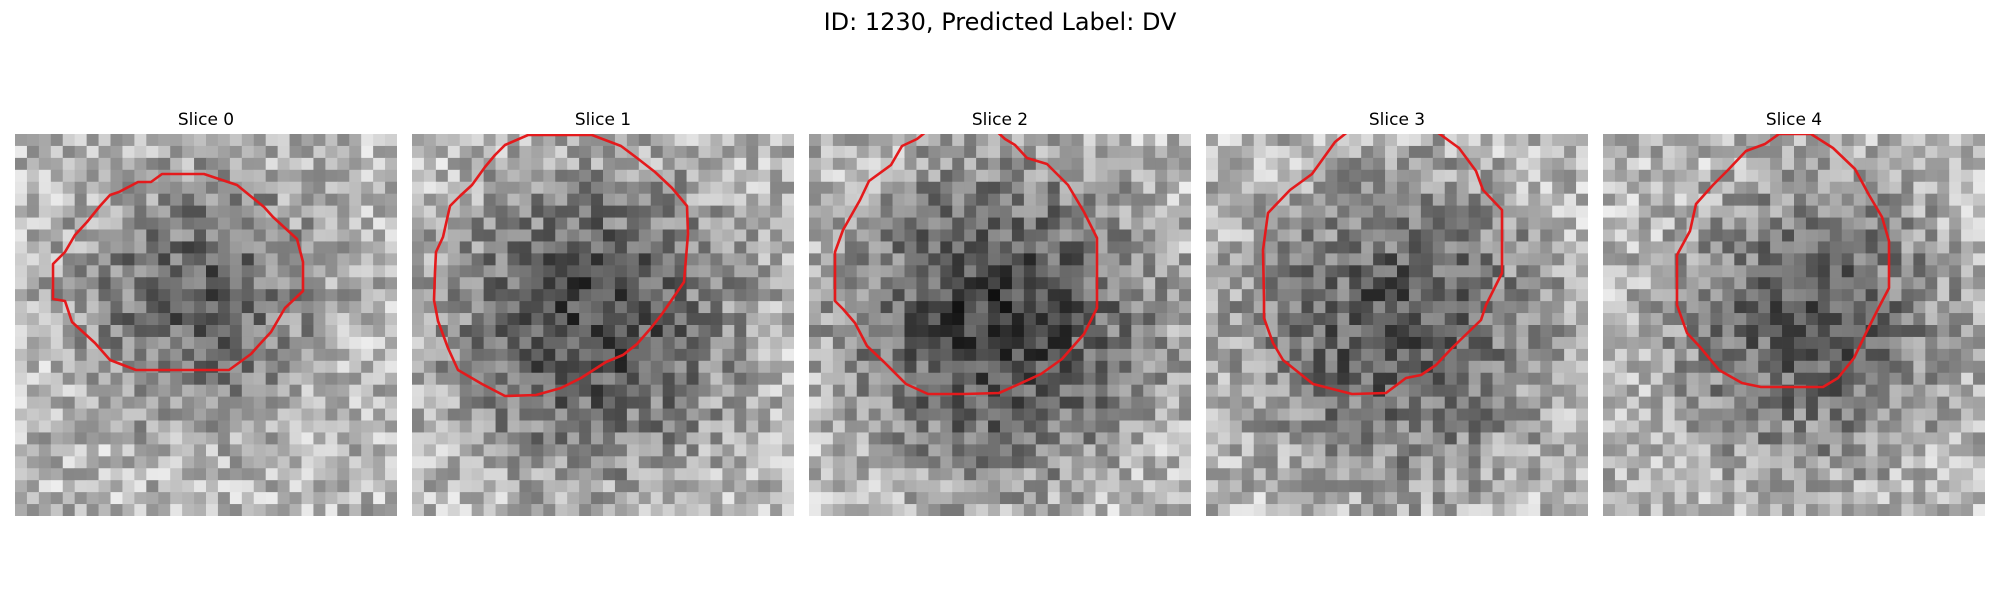 The width and height of the screenshot is (2000, 600). Describe the element at coordinates (1000, 22) in the screenshot. I see `figure-title: ID: 1230, Predicted Label: DV` at that location.